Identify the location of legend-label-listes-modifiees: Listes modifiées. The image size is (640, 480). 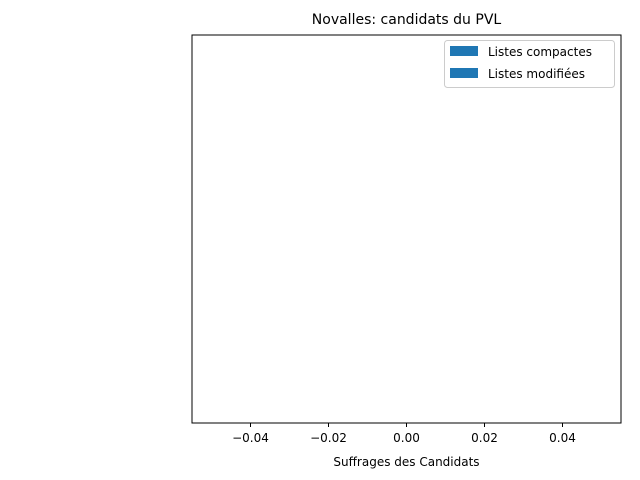
(536, 74).